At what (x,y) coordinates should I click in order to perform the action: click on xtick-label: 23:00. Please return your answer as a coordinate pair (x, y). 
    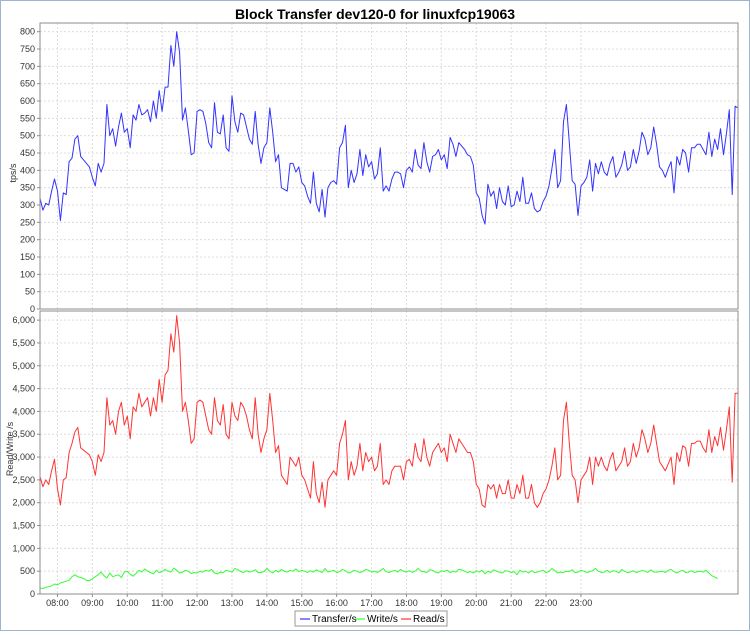
    Looking at the image, I should click on (581, 603).